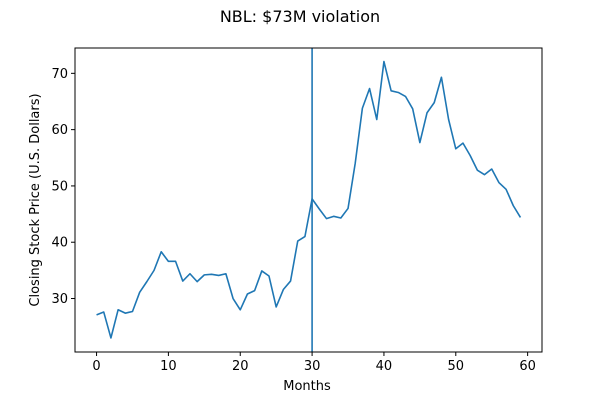  I want to click on x-axis-label: Months, so click(307, 386).